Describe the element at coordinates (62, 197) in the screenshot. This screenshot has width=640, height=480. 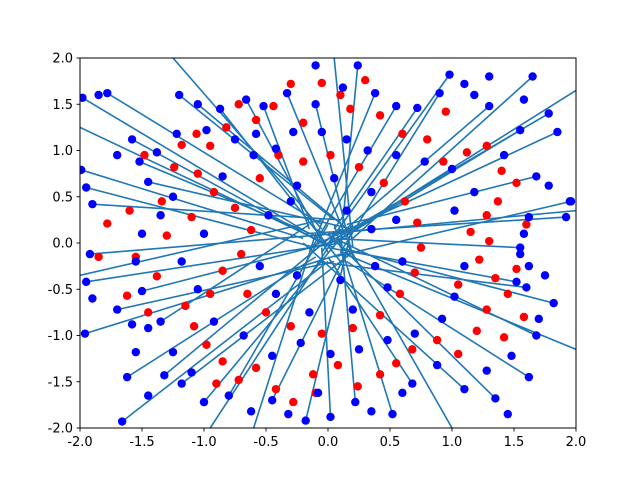
I see `y-tick-label: 0.5` at that location.